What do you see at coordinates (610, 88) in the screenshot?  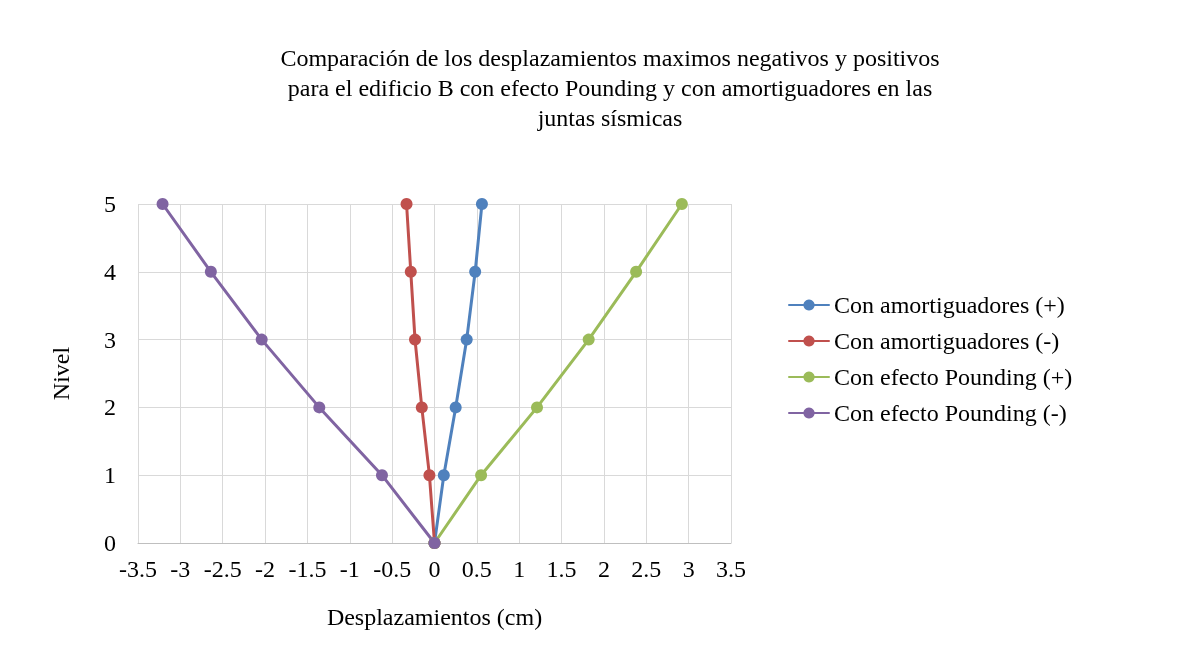 I see `chart-title: Comparación de los desplazamientos maximos negativos y positivos para el edificio B con efecto Pounding y con amortiguadores en las juntas sísmicas` at bounding box center [610, 88].